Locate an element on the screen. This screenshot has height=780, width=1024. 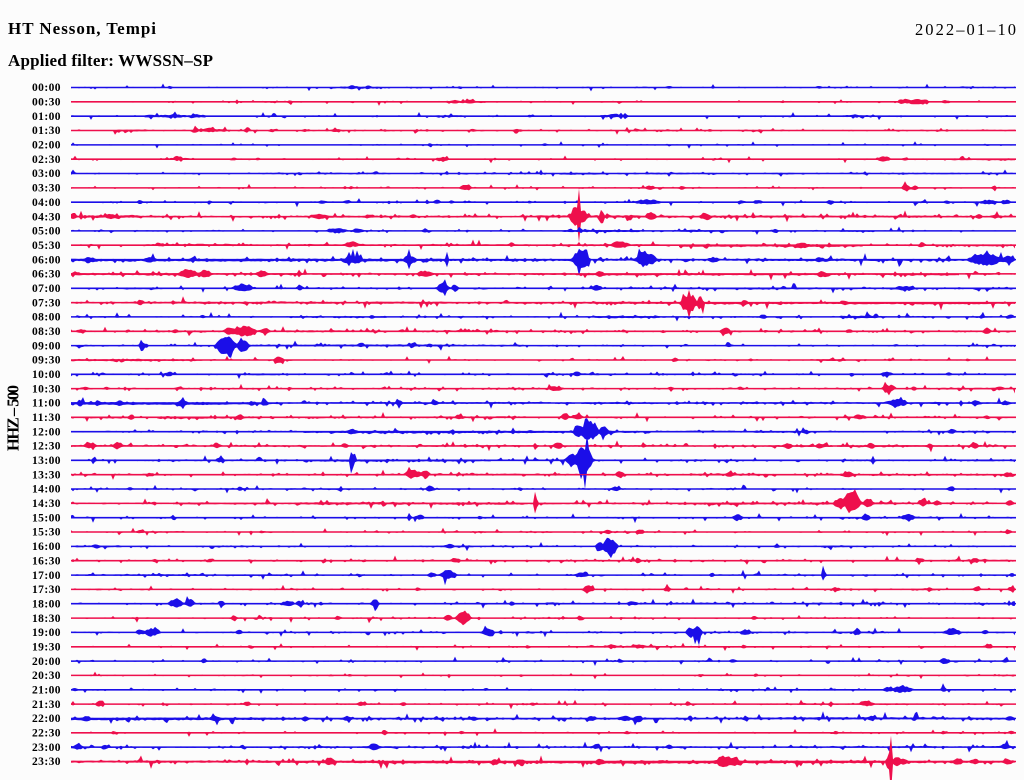
svg-text: 08:30 is located at coordinates (46, 332).